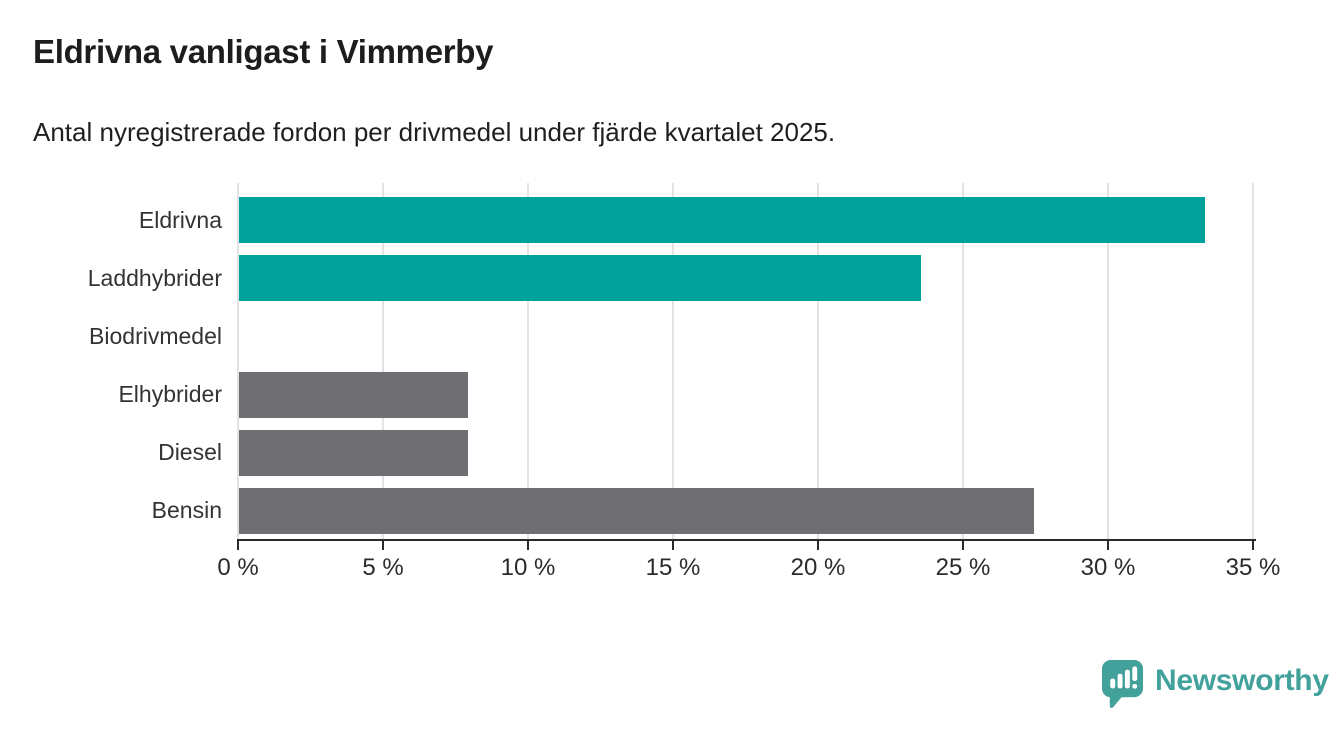 The image size is (1340, 733). I want to click on newsworthy-icon, so click(1122, 684).